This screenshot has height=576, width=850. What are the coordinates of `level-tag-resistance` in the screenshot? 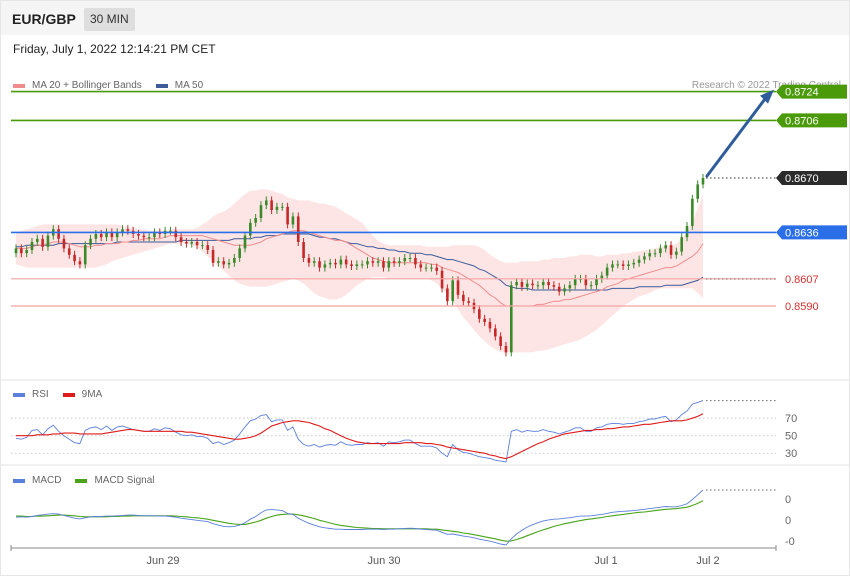 It's located at (811, 91).